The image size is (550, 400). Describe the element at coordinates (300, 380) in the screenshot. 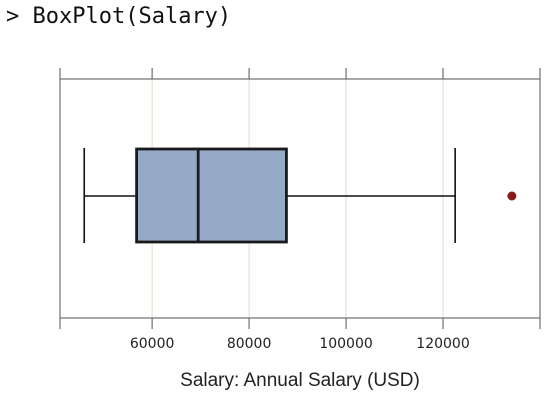

I see `x-axis-title: Salary: Annual Salary (USD)` at that location.